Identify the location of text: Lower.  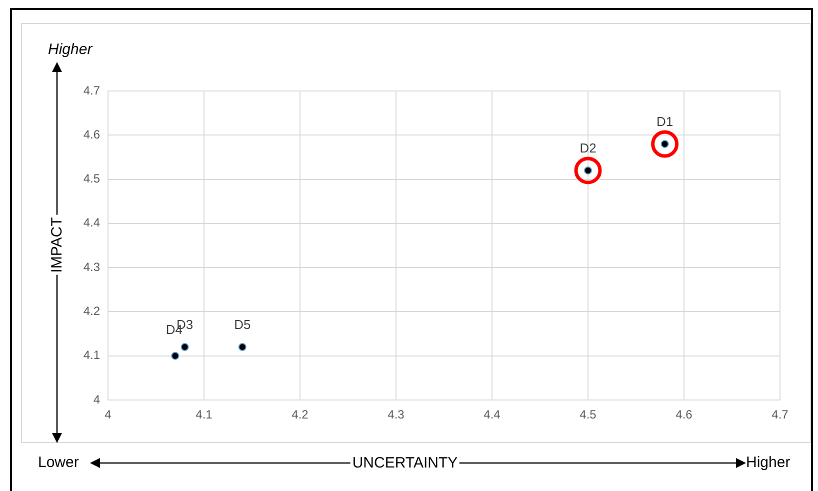
(58, 462).